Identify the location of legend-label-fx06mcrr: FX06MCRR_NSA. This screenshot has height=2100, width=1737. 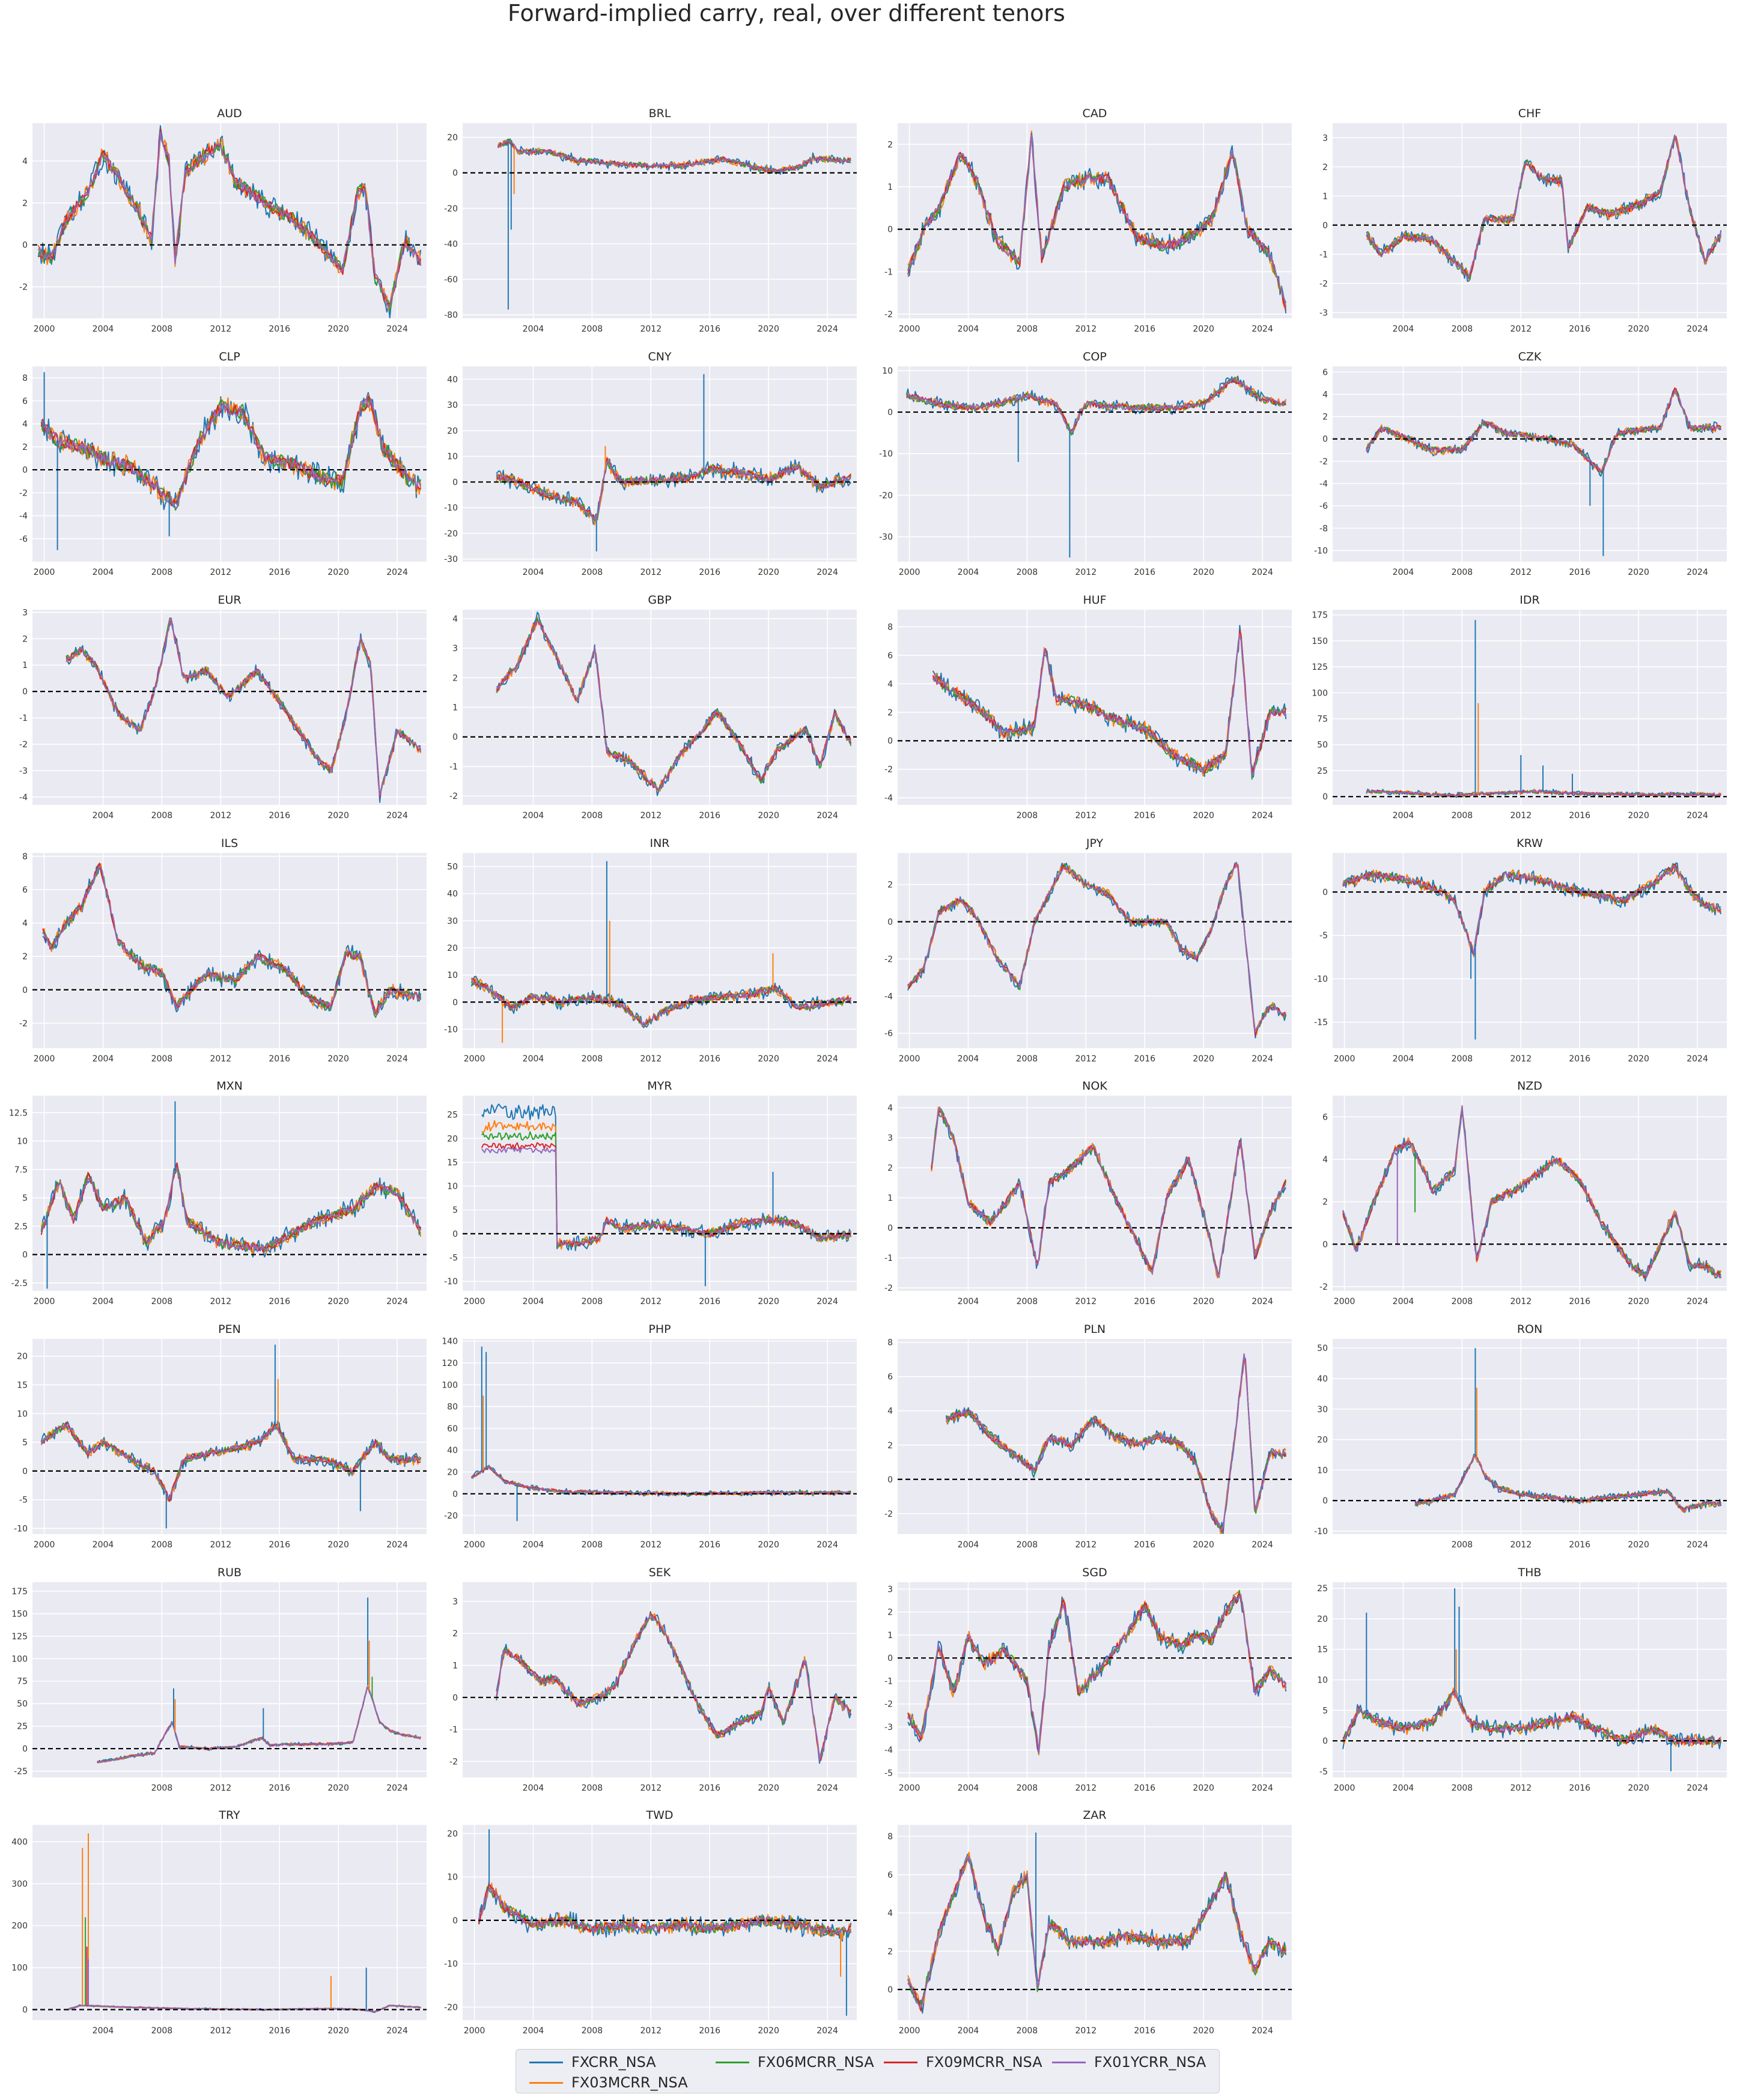
(816, 2062).